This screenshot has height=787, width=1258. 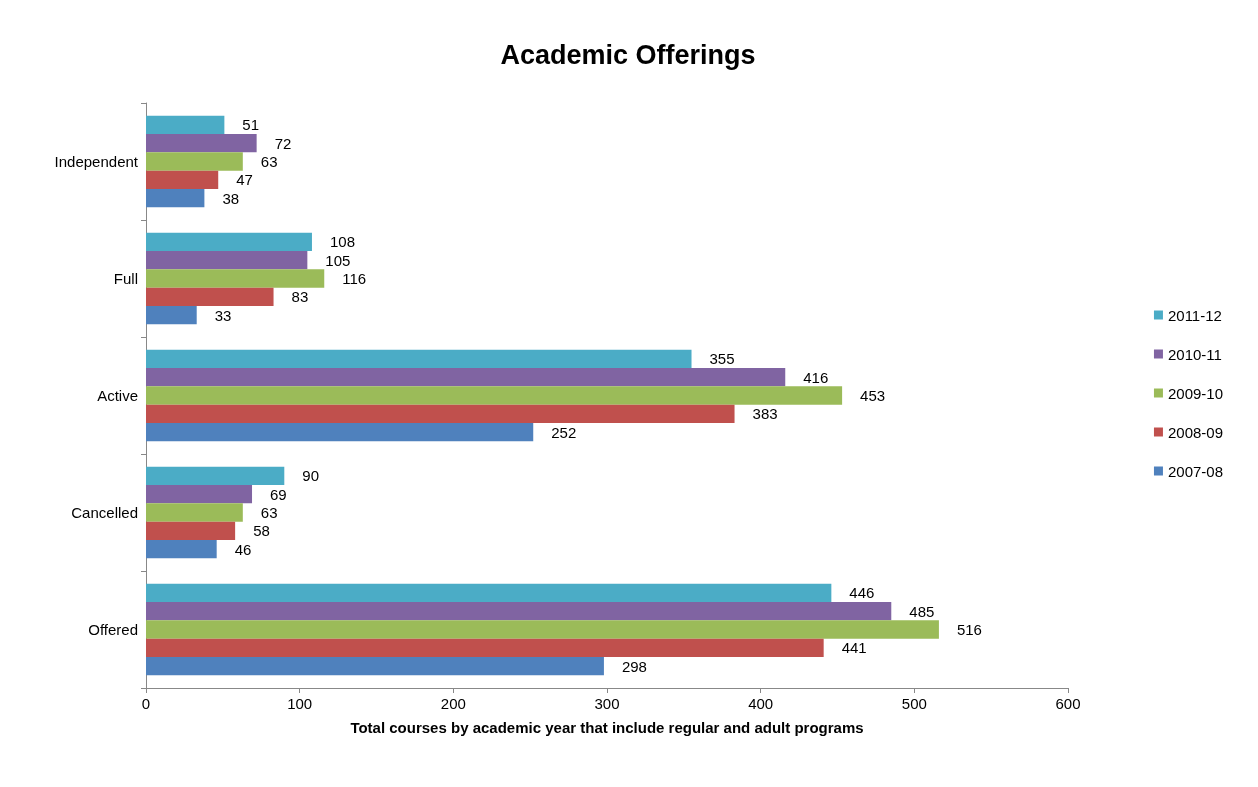 What do you see at coordinates (969, 629) in the screenshot?
I see `data-label: 516` at bounding box center [969, 629].